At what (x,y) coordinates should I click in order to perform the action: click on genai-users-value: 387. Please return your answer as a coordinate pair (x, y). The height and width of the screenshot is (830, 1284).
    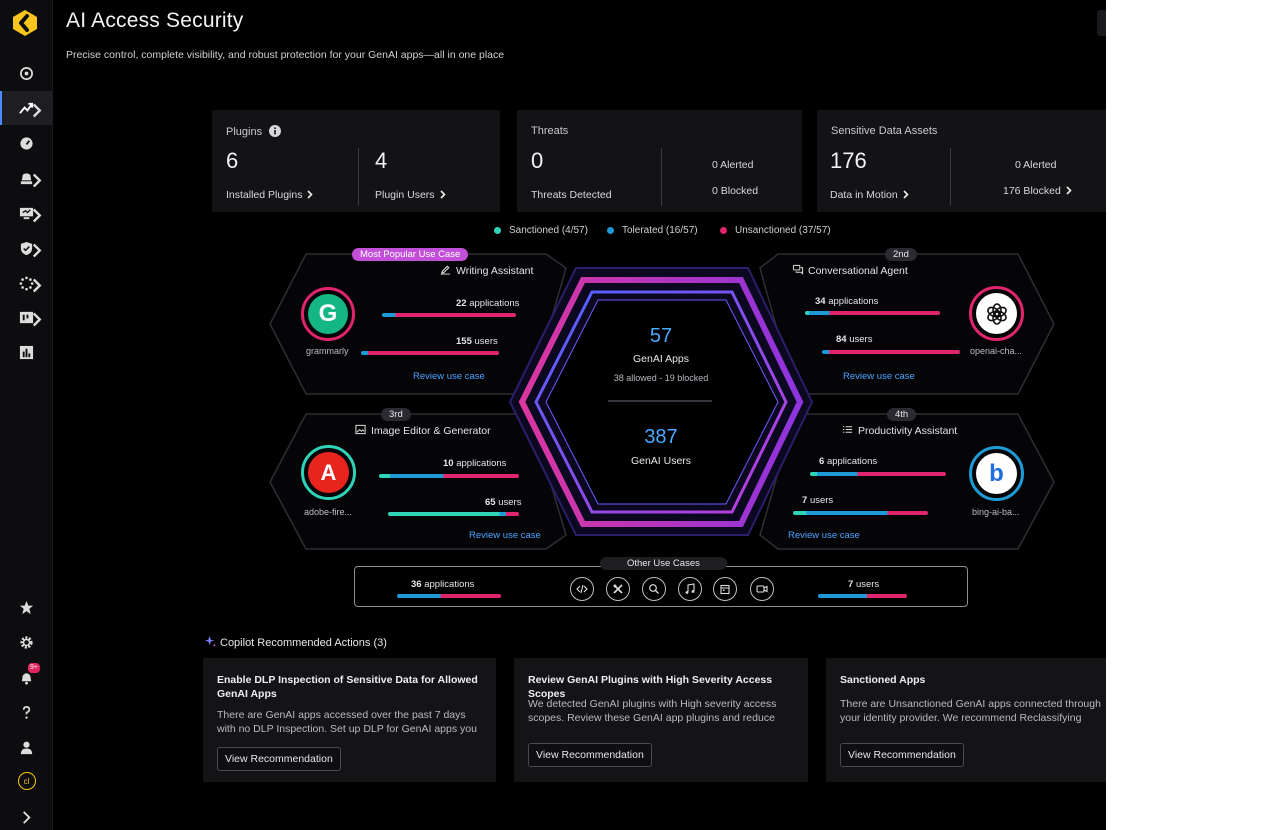
    Looking at the image, I should click on (661, 437).